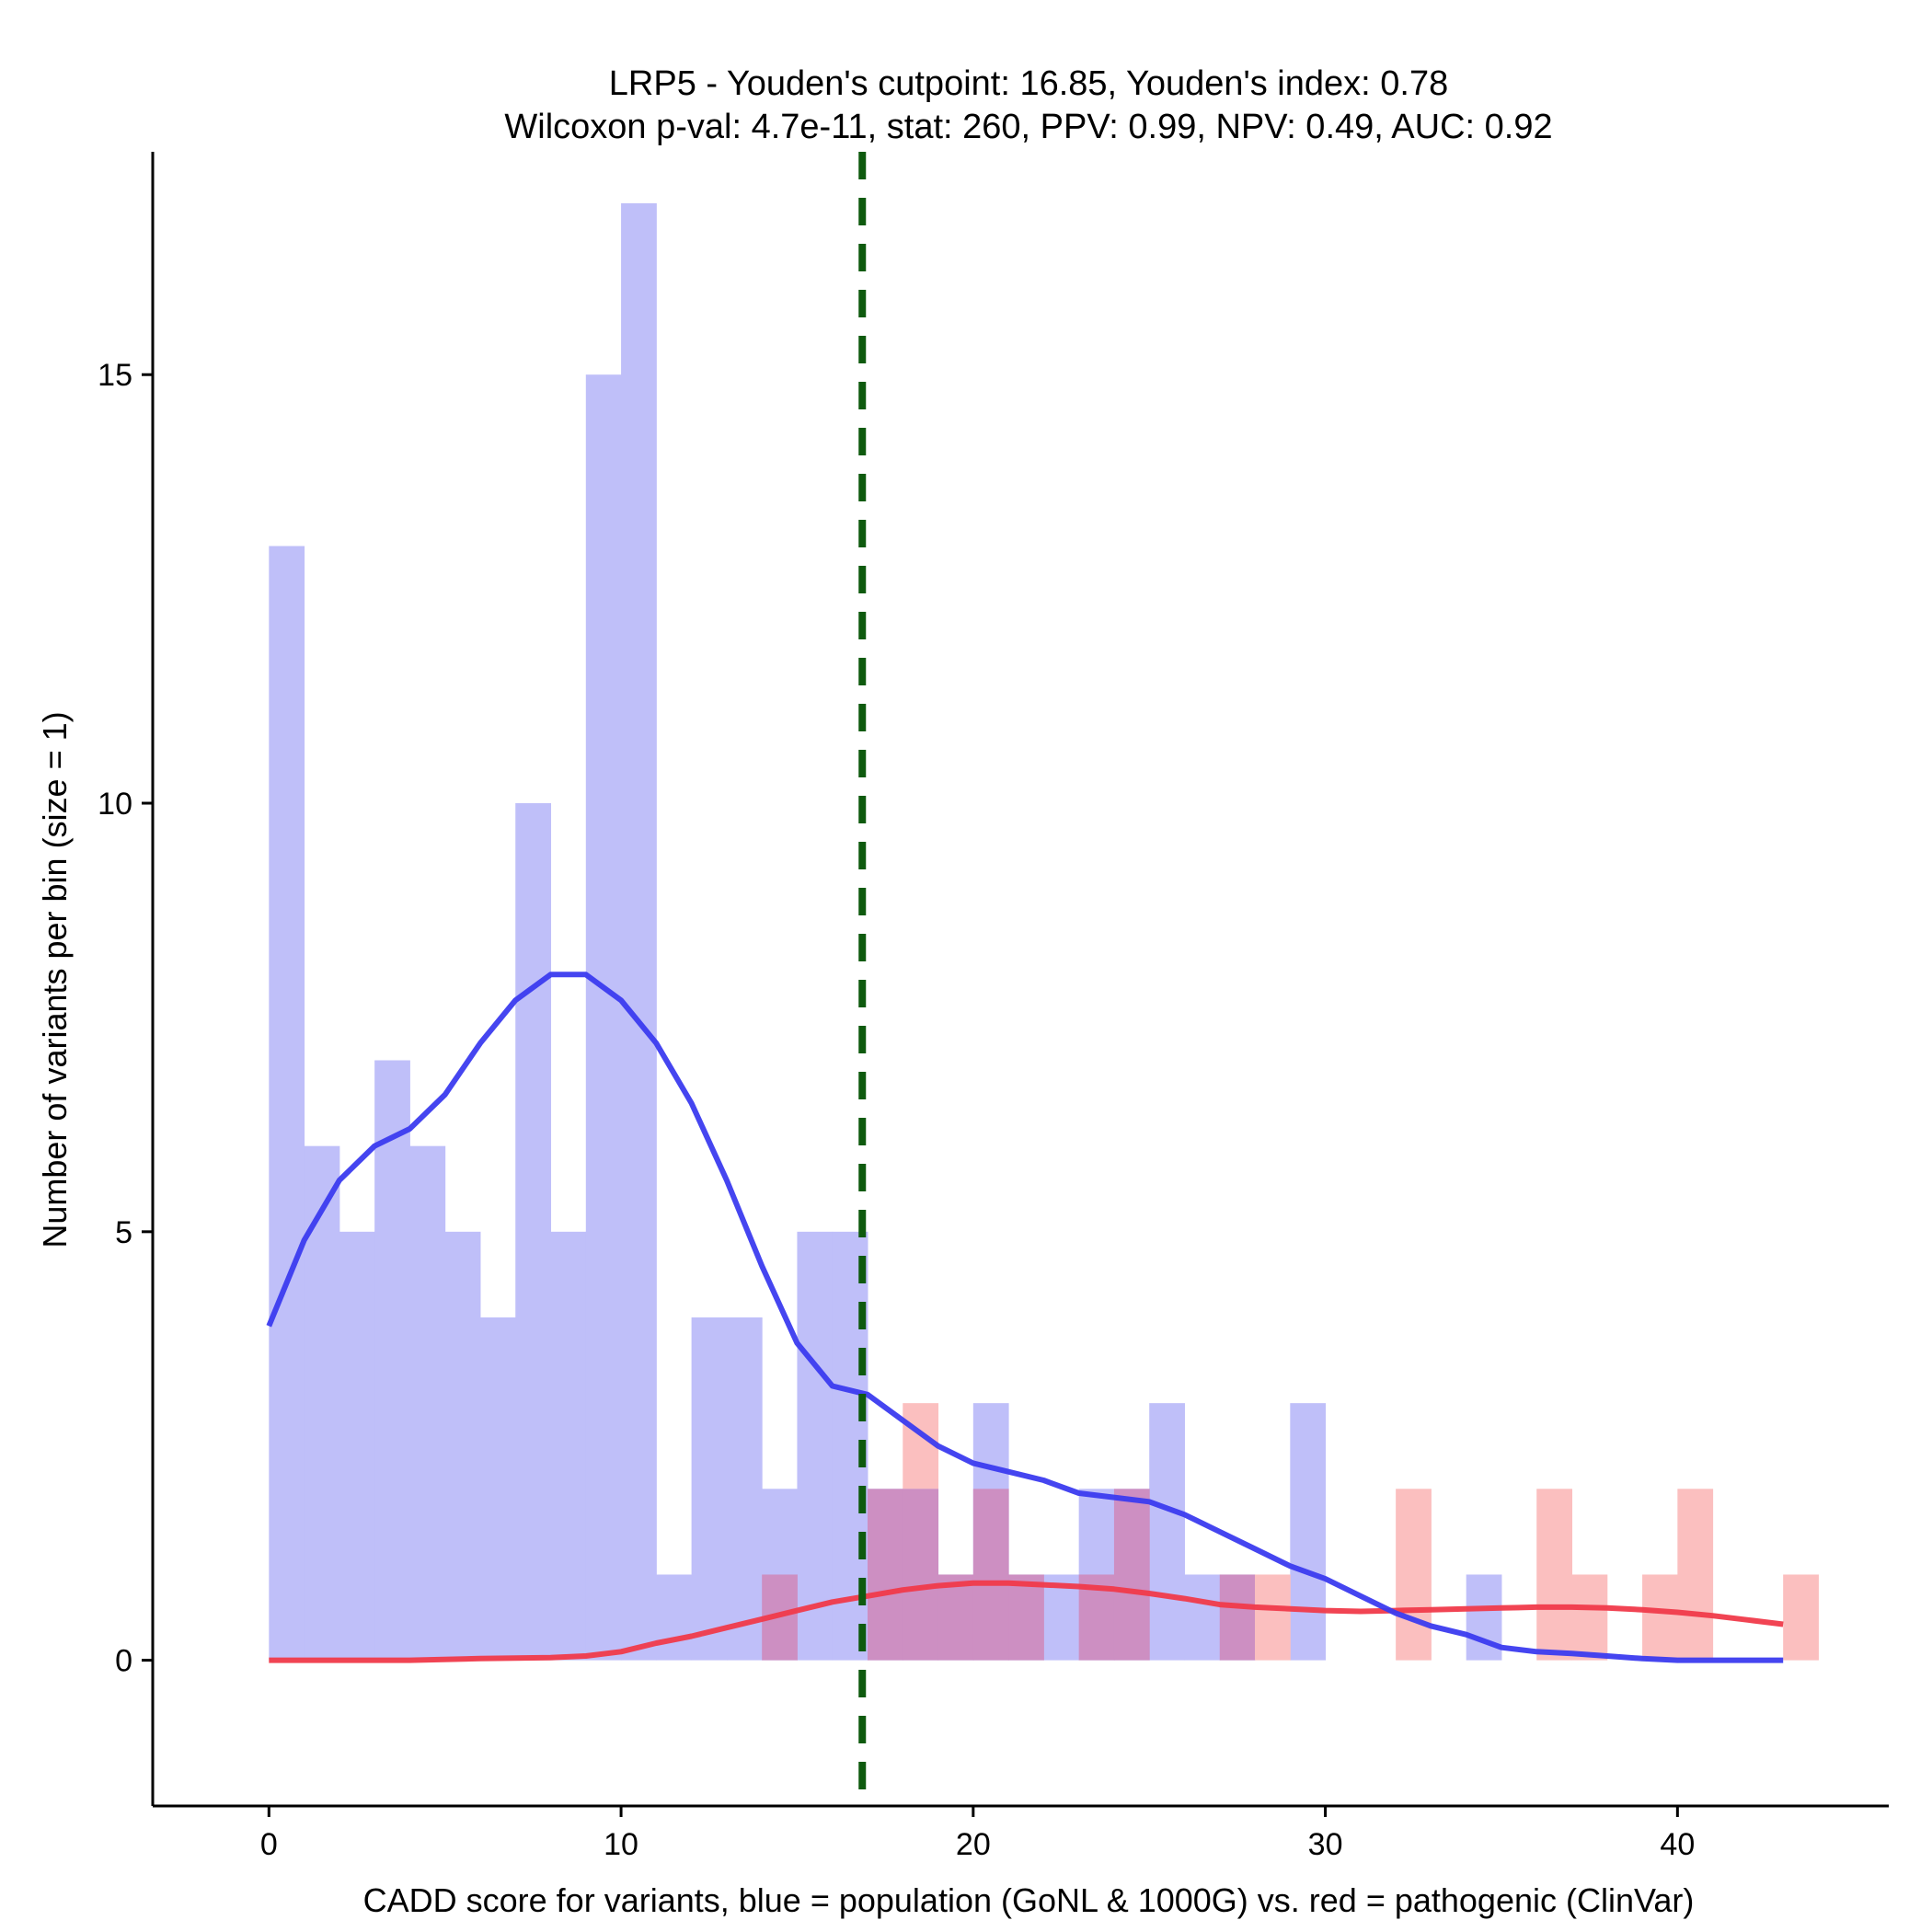 The height and width of the screenshot is (1932, 1932). What do you see at coordinates (269, 1844) in the screenshot?
I see `x-tick-label-0: 0` at bounding box center [269, 1844].